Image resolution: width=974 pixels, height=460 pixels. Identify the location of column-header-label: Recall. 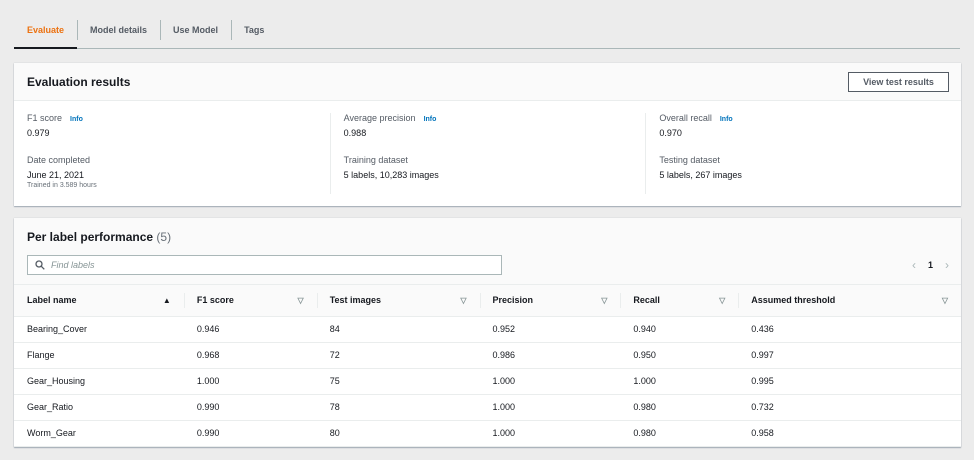
(646, 300).